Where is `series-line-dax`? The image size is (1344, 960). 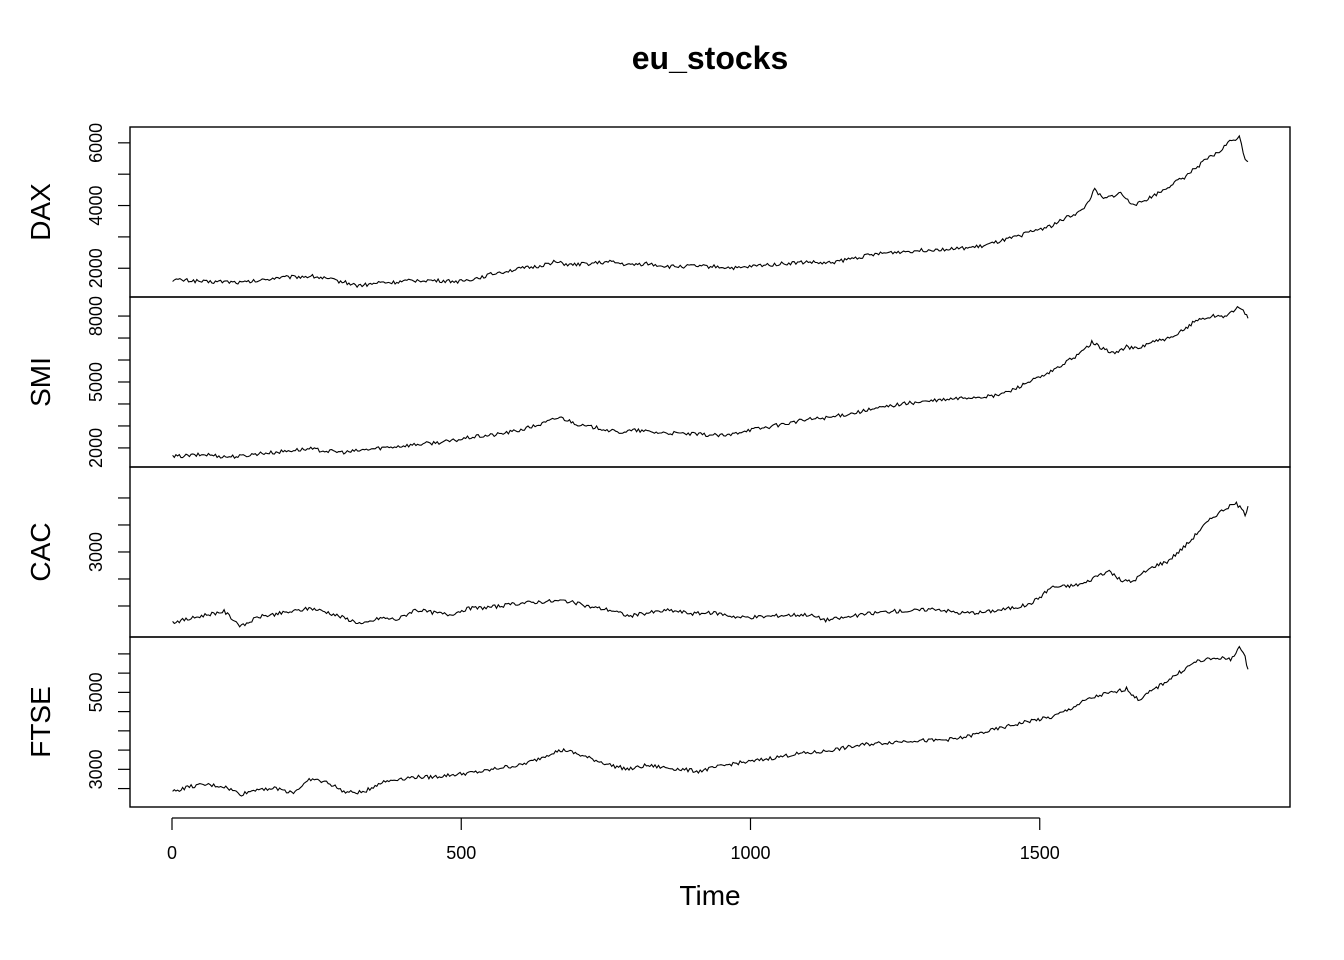
series-line-dax is located at coordinates (710, 211).